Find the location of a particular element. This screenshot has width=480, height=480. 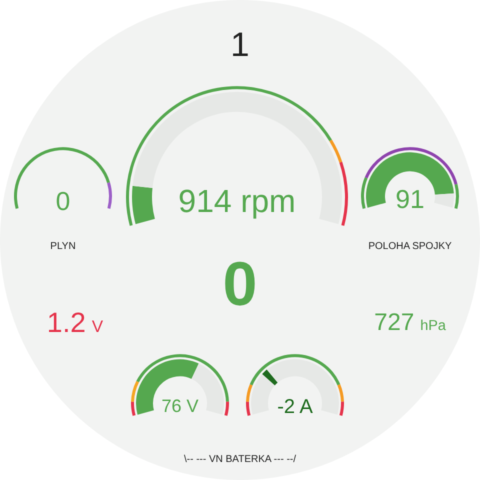

text: 91 is located at coordinates (410, 200).